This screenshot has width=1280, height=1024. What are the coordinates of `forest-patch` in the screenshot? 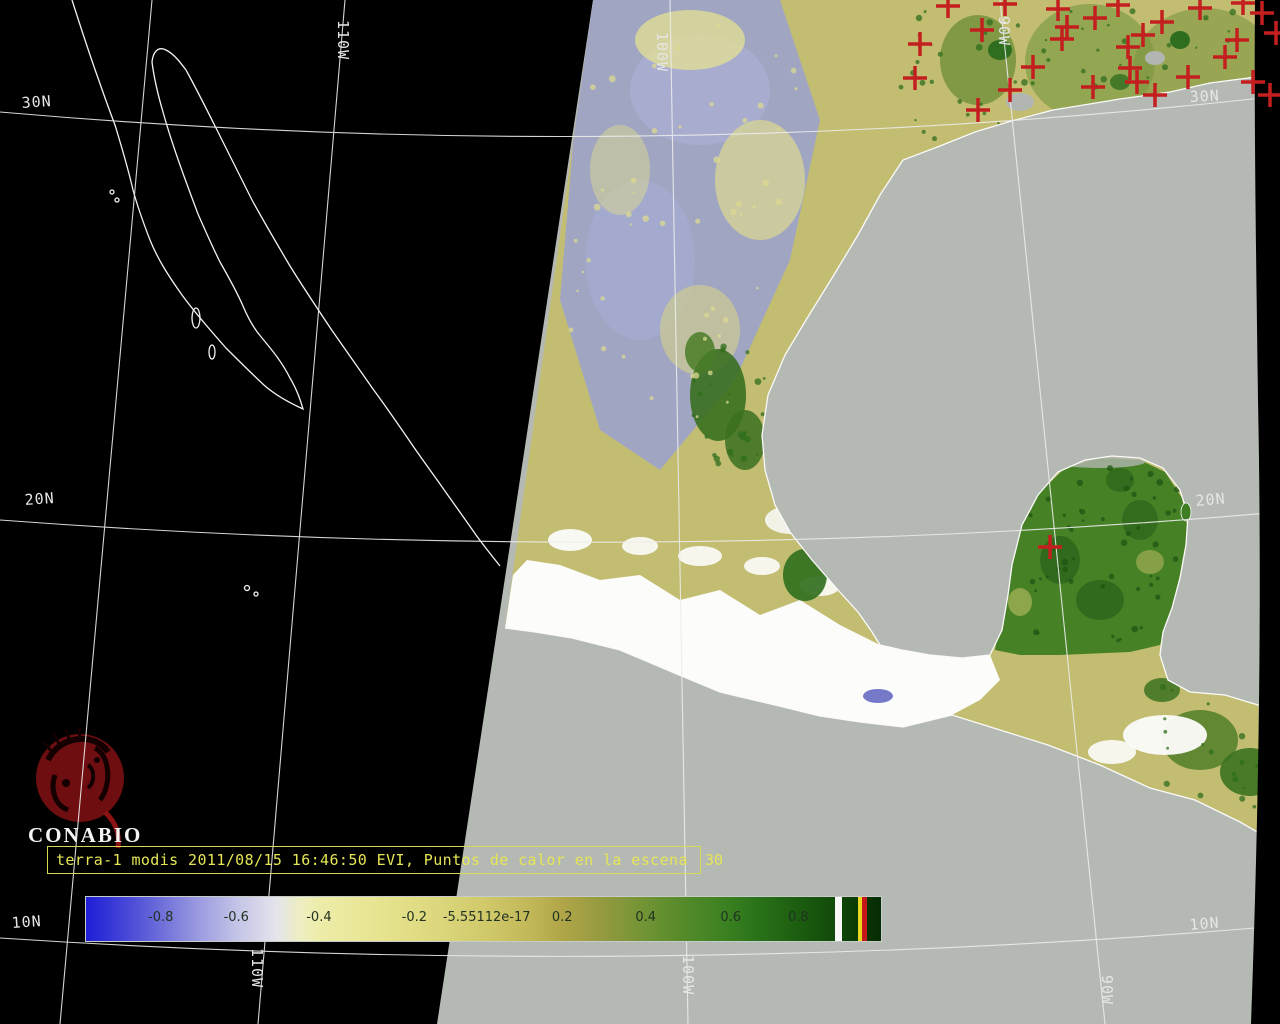 It's located at (700, 352).